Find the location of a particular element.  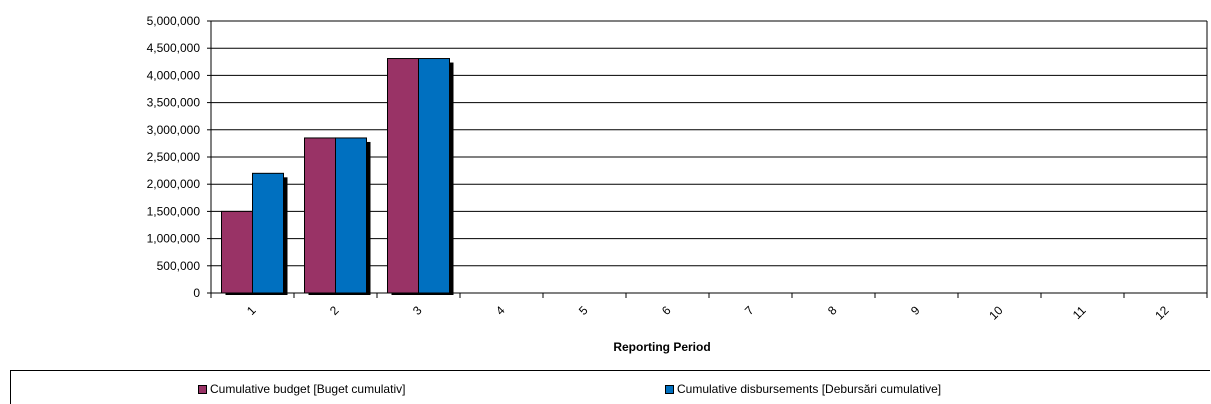

y-tick-label: 4,000,000 is located at coordinates (174, 75).